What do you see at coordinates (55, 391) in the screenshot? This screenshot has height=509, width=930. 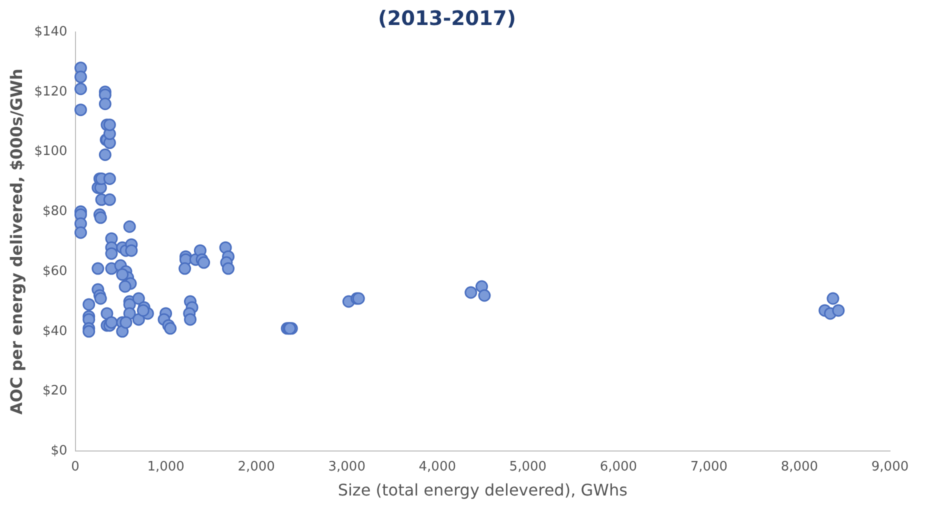 I see `y-tick-label: $20` at bounding box center [55, 391].